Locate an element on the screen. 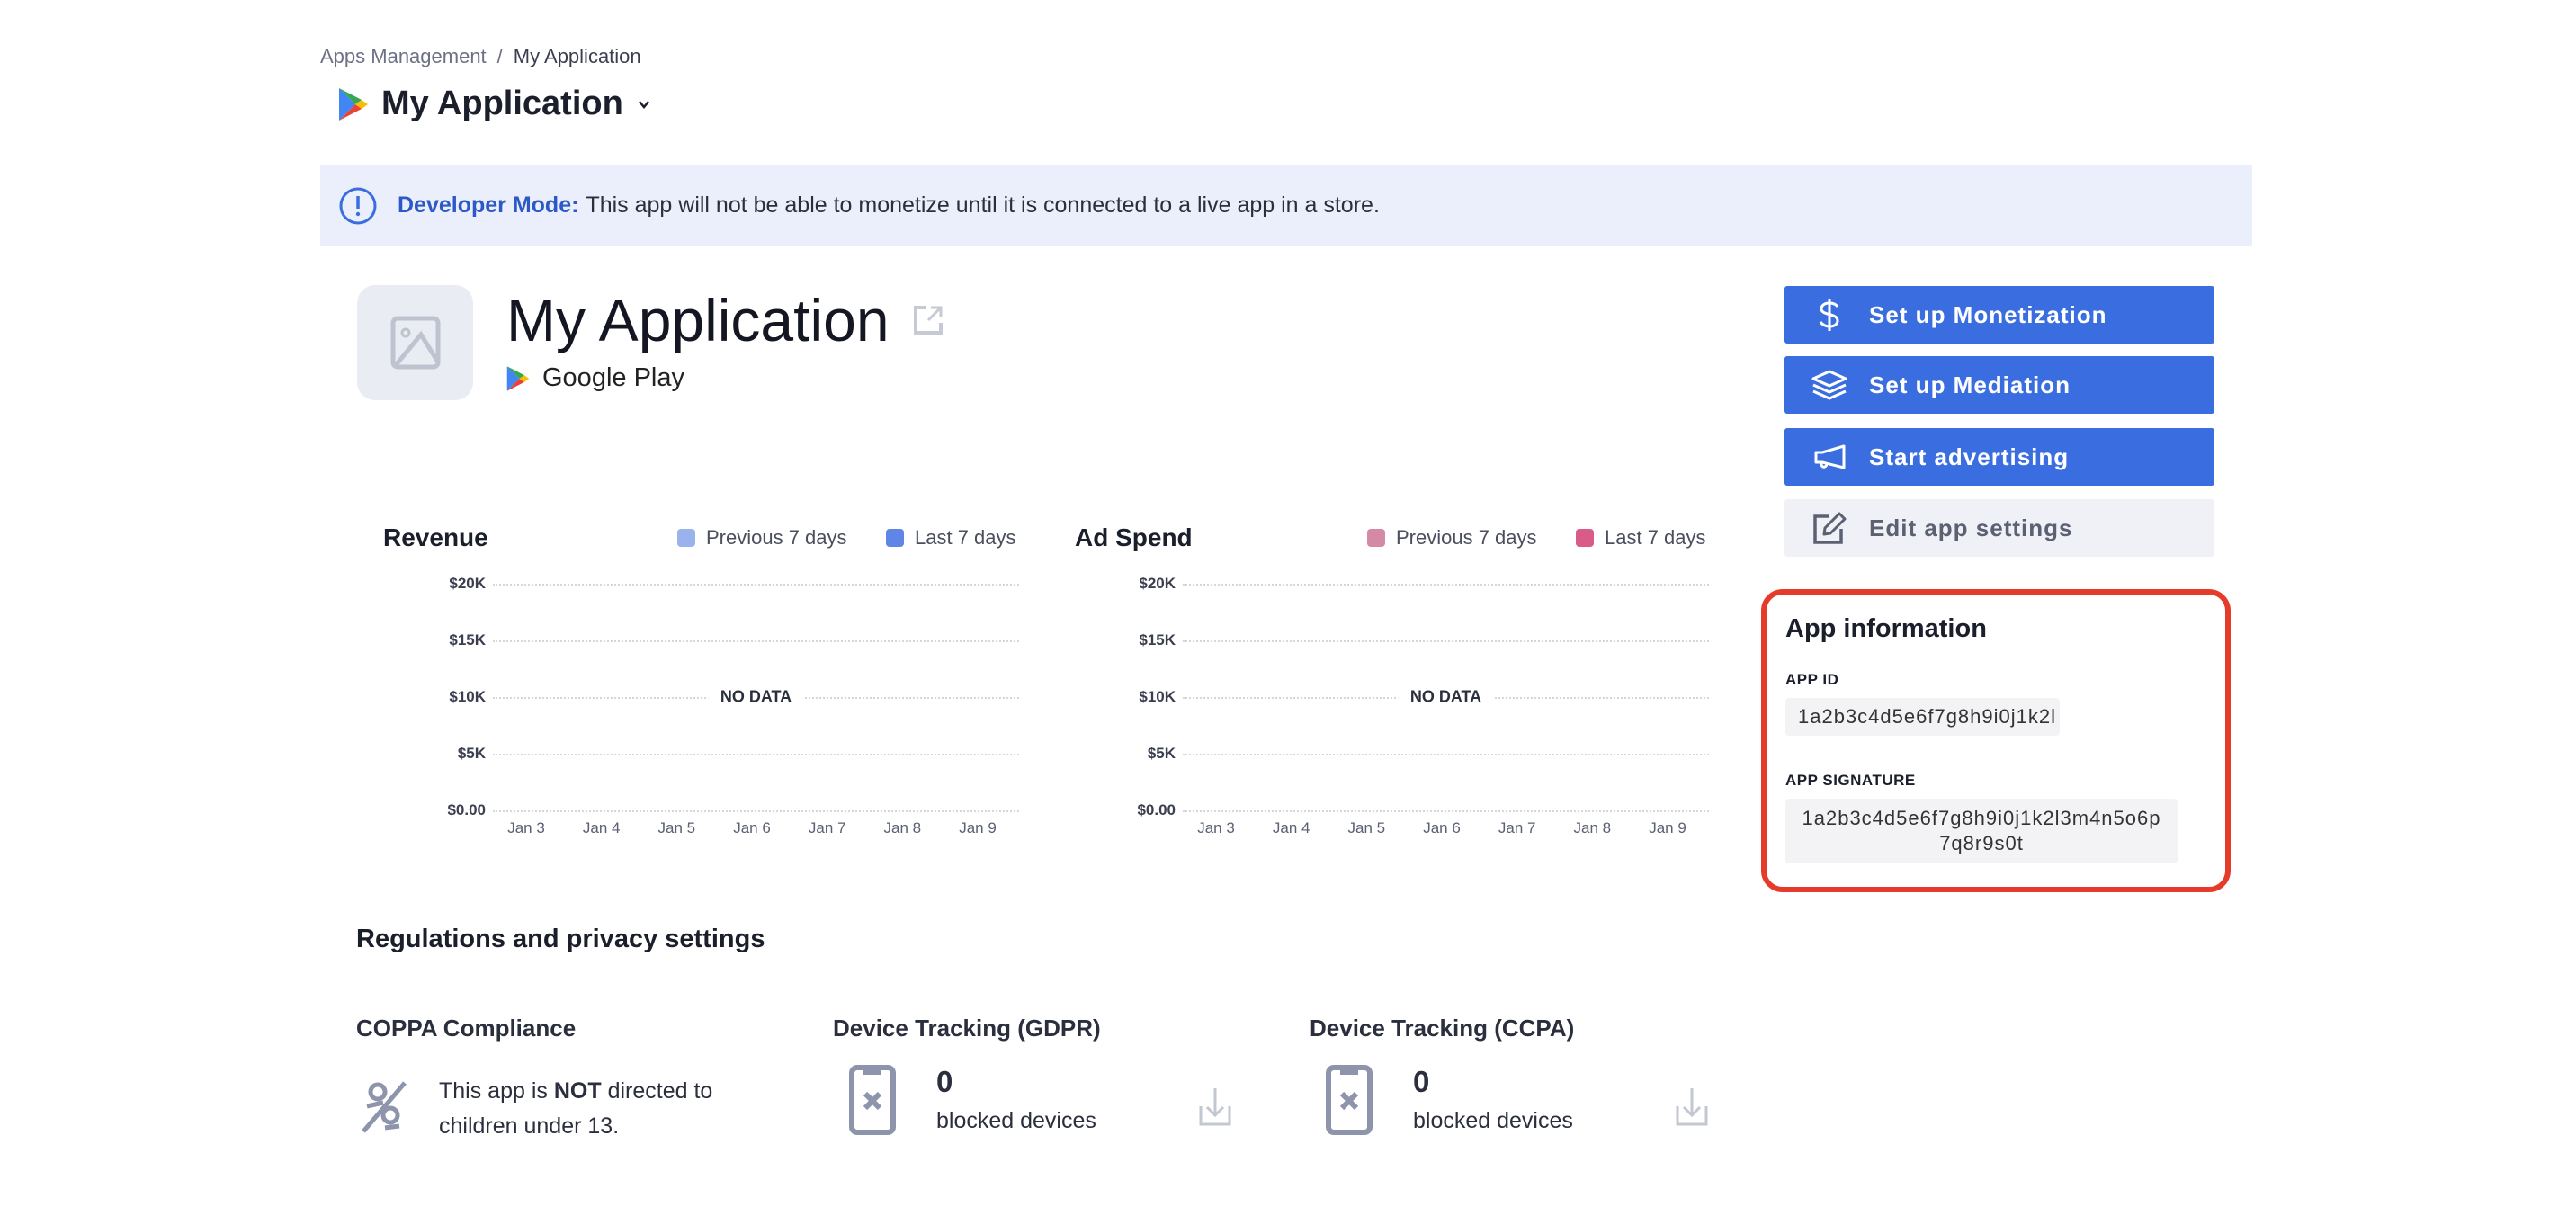 This screenshot has width=2576, height=1207. setup-monetization-button: Set up Monetization is located at coordinates (1999, 315).